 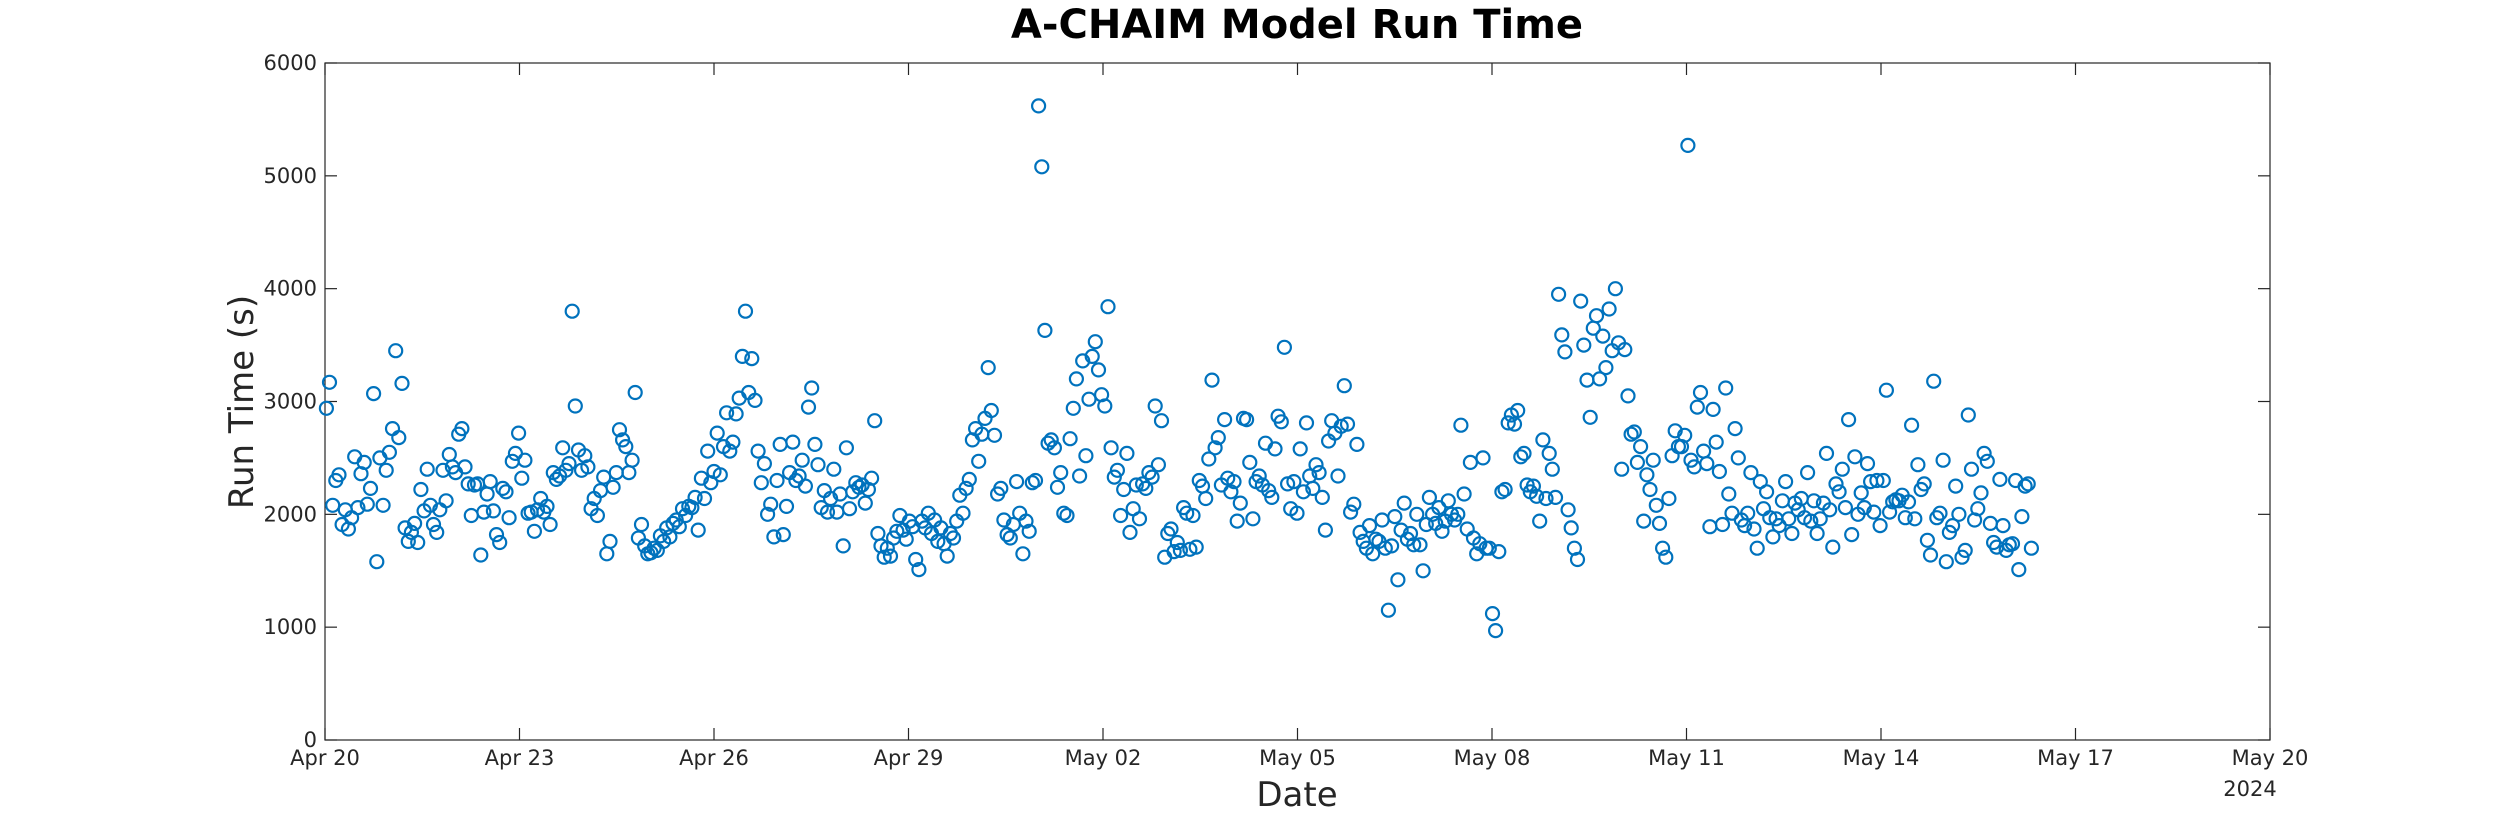 What do you see at coordinates (520, 758) in the screenshot?
I see `x-tick-label: Apr 23` at bounding box center [520, 758].